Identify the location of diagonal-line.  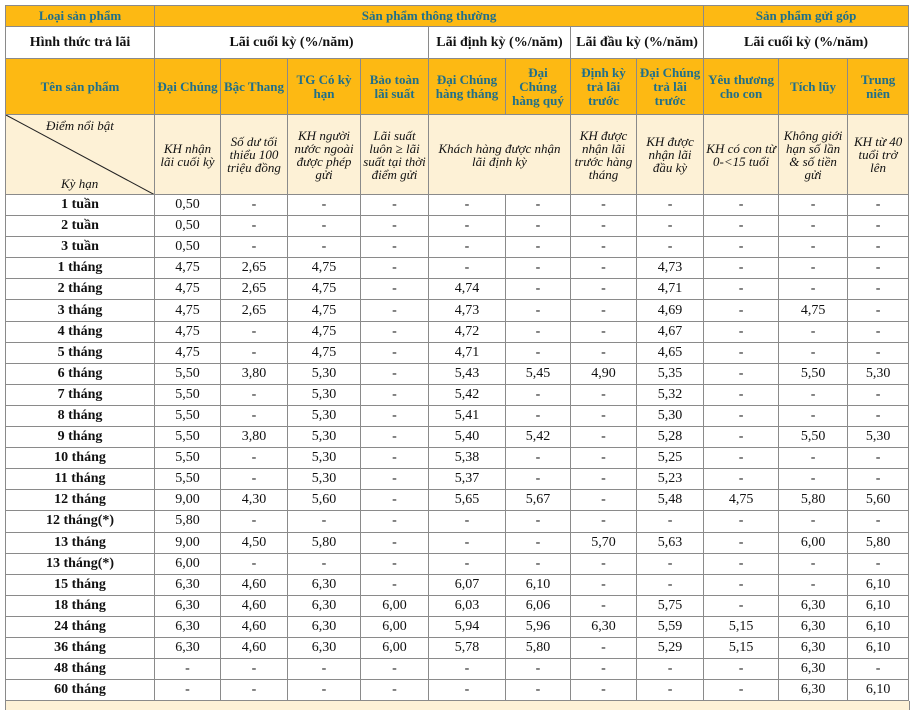
(80, 154).